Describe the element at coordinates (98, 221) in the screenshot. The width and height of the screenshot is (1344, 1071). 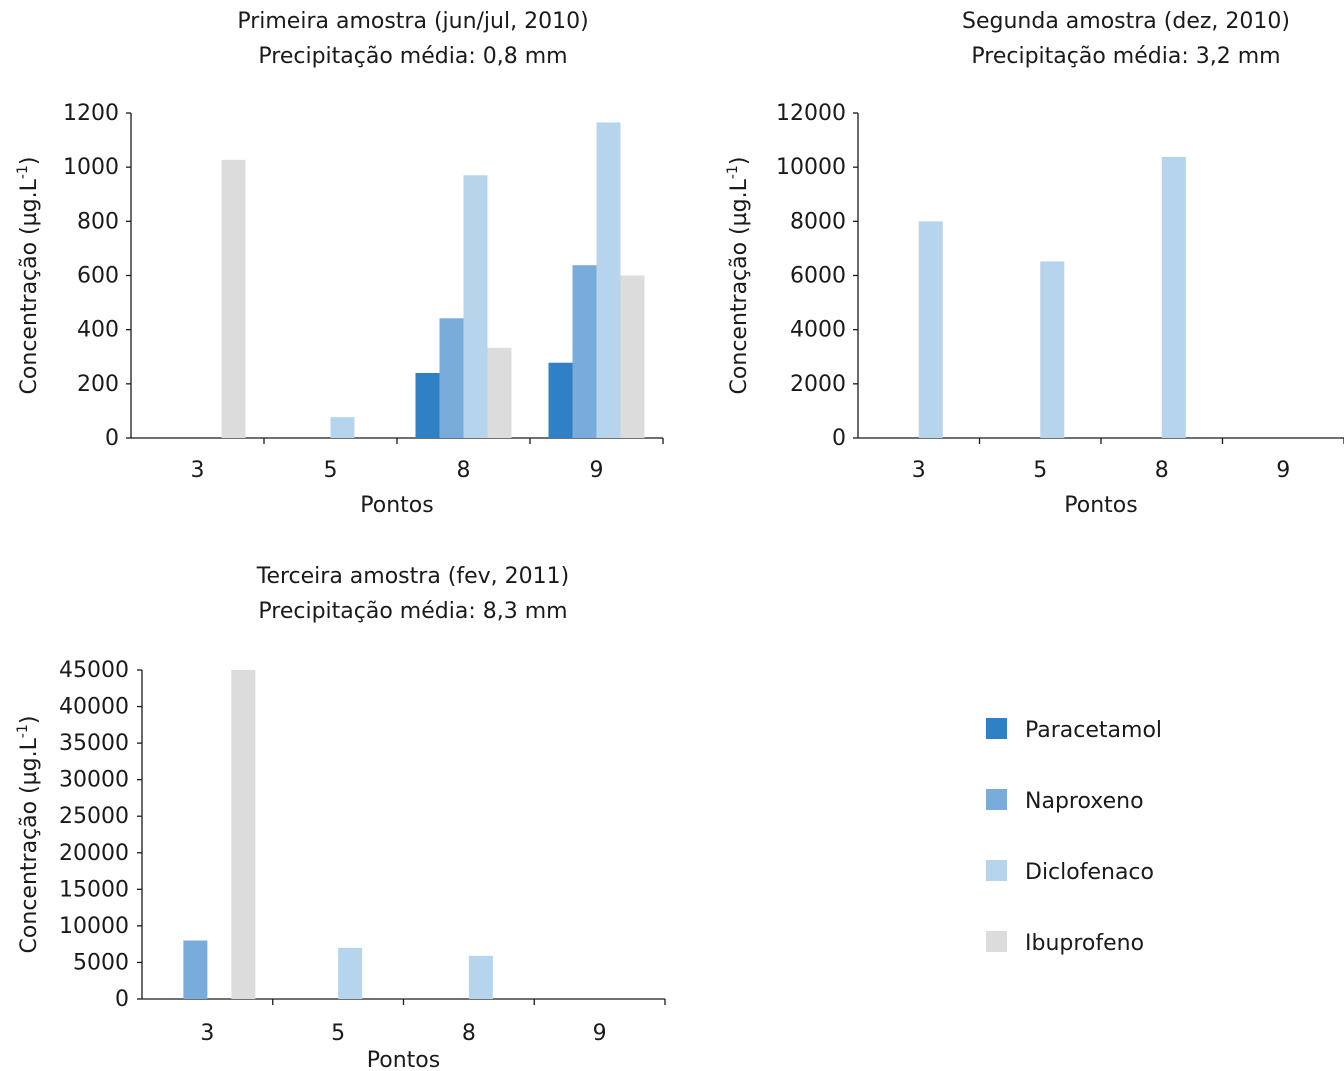
I see `y-tick-label: 800` at that location.